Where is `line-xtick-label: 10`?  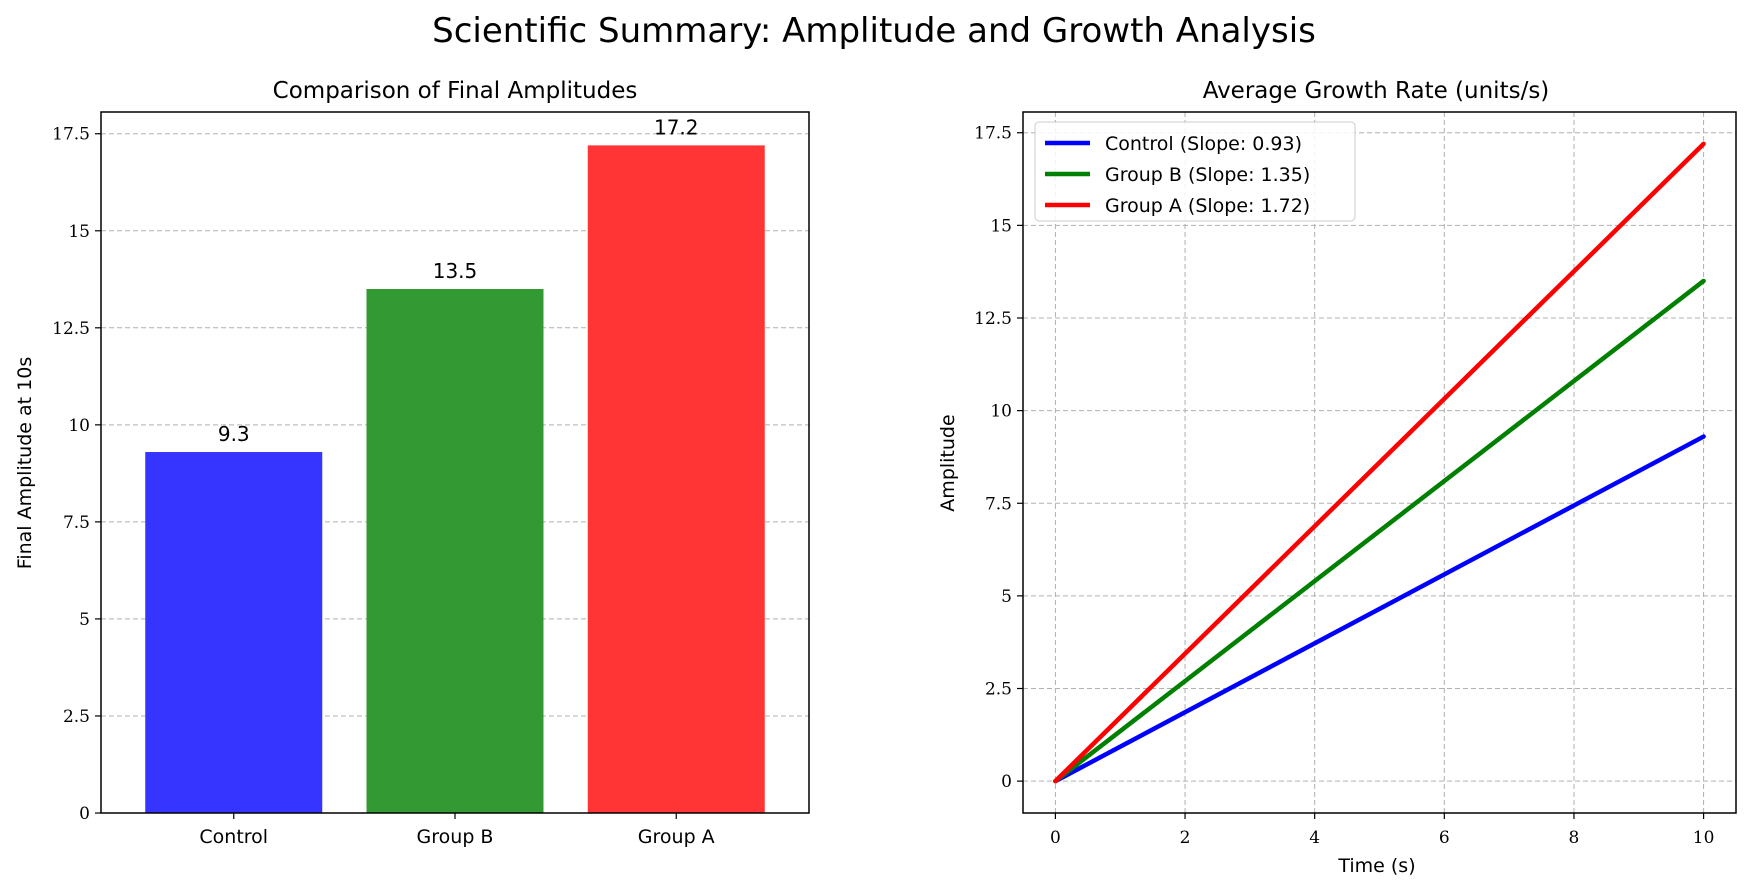 line-xtick-label: 10 is located at coordinates (1704, 838).